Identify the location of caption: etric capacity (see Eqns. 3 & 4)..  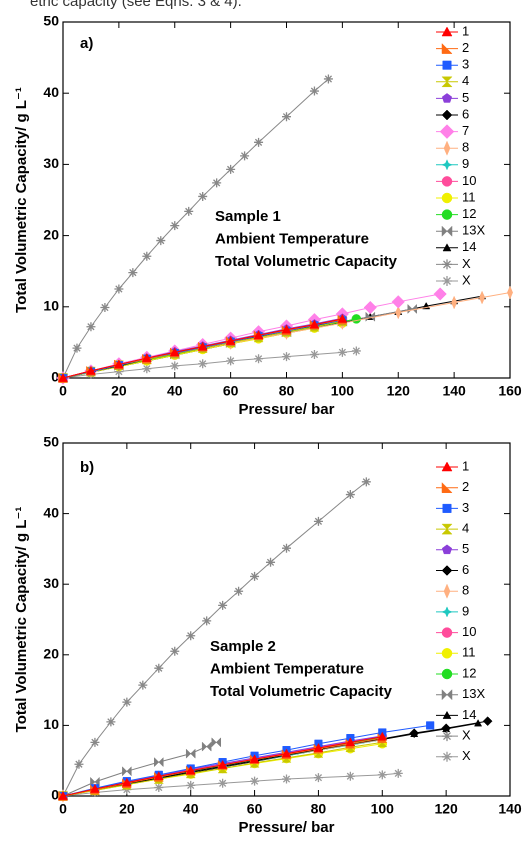
(136, 5).